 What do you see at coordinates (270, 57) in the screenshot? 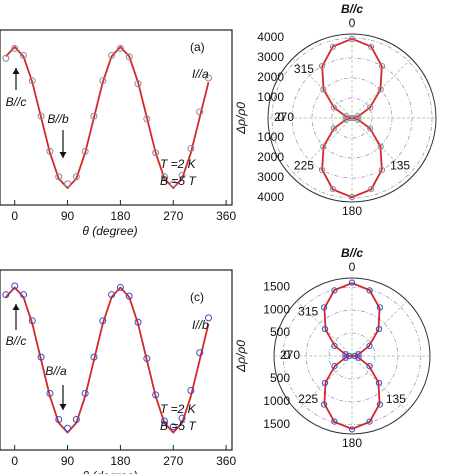
I see `r-tick-label: 3000` at bounding box center [270, 57].